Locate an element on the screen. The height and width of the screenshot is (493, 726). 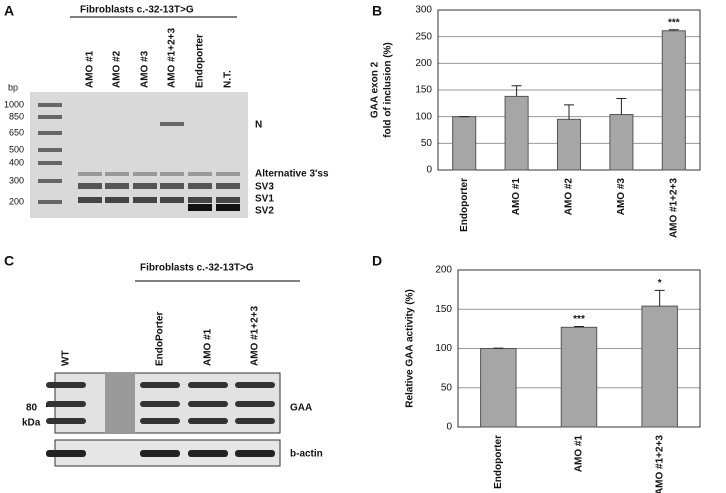
ladder-label: 500 is located at coordinates (16, 149).